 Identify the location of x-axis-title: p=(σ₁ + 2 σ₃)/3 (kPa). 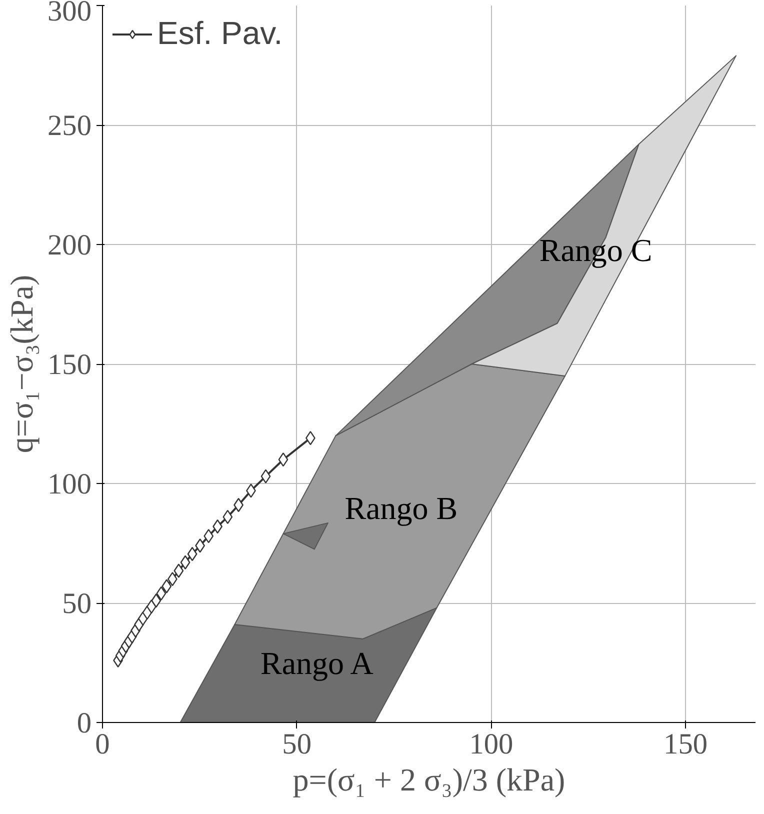
(429, 780).